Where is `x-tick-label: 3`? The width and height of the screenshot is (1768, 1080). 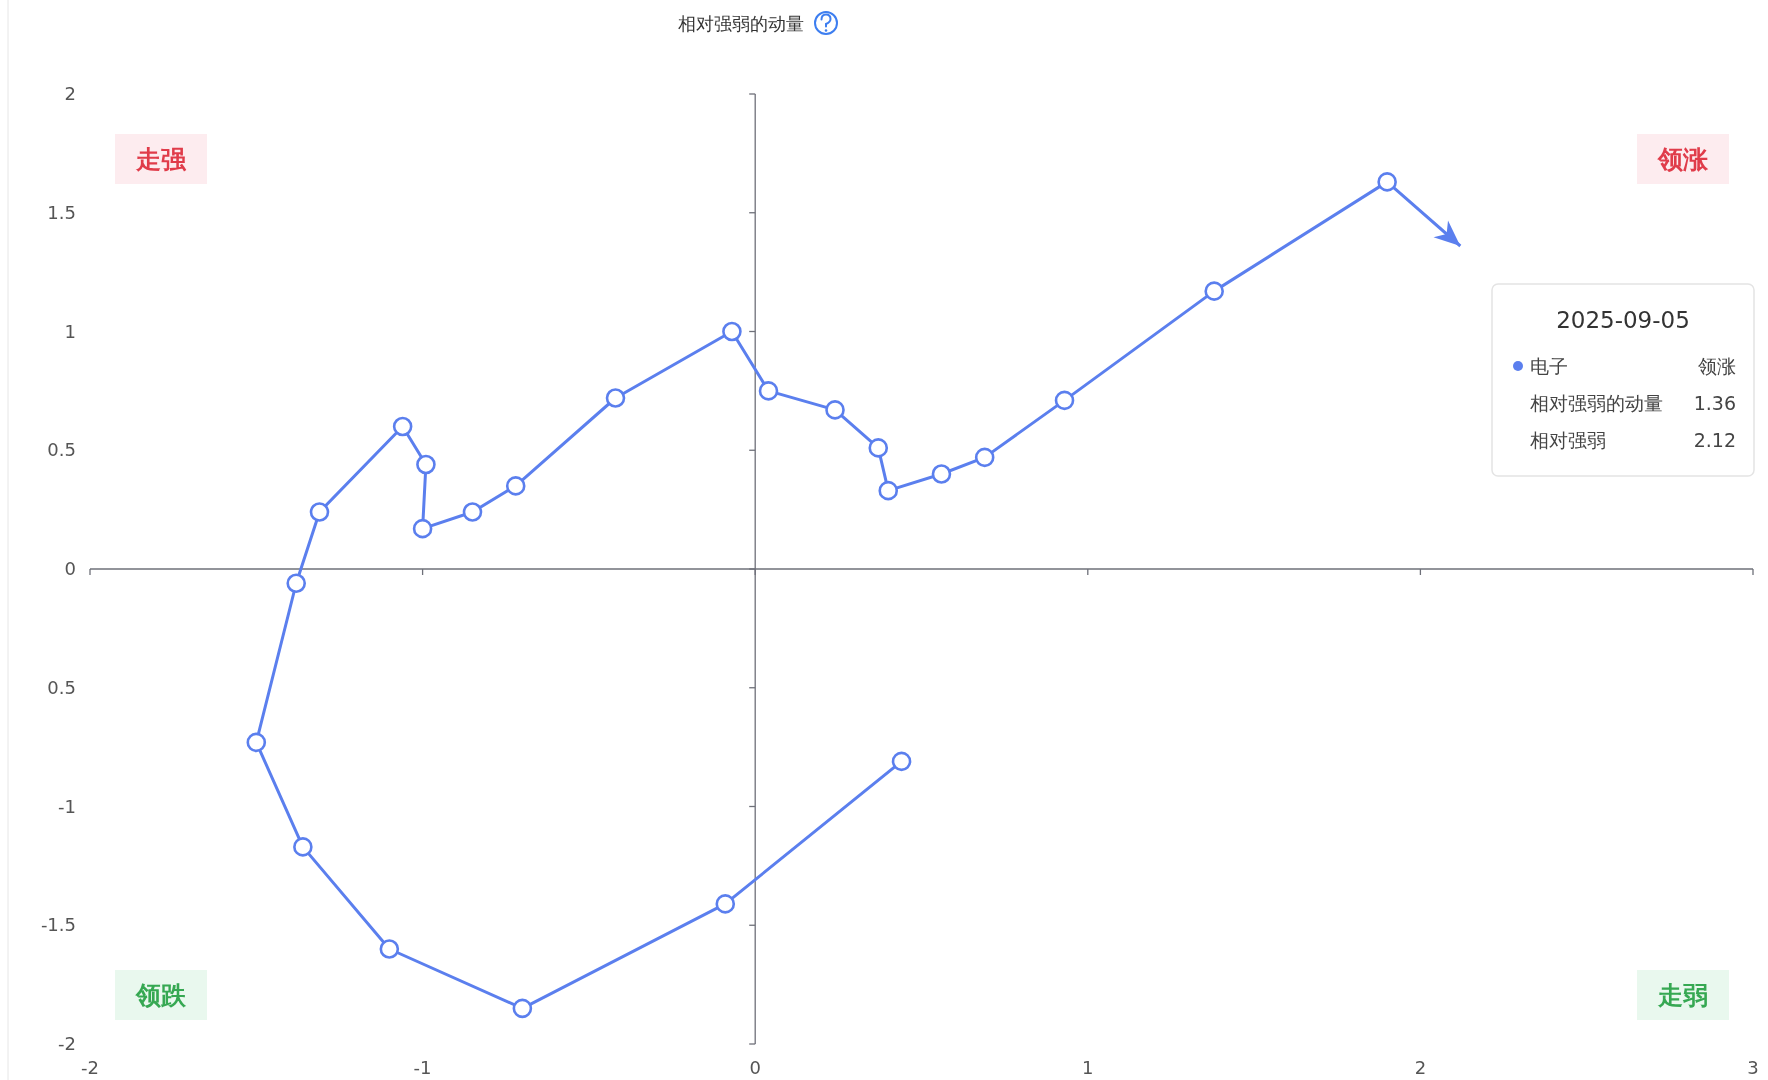
x-tick-label: 3 is located at coordinates (1753, 1067).